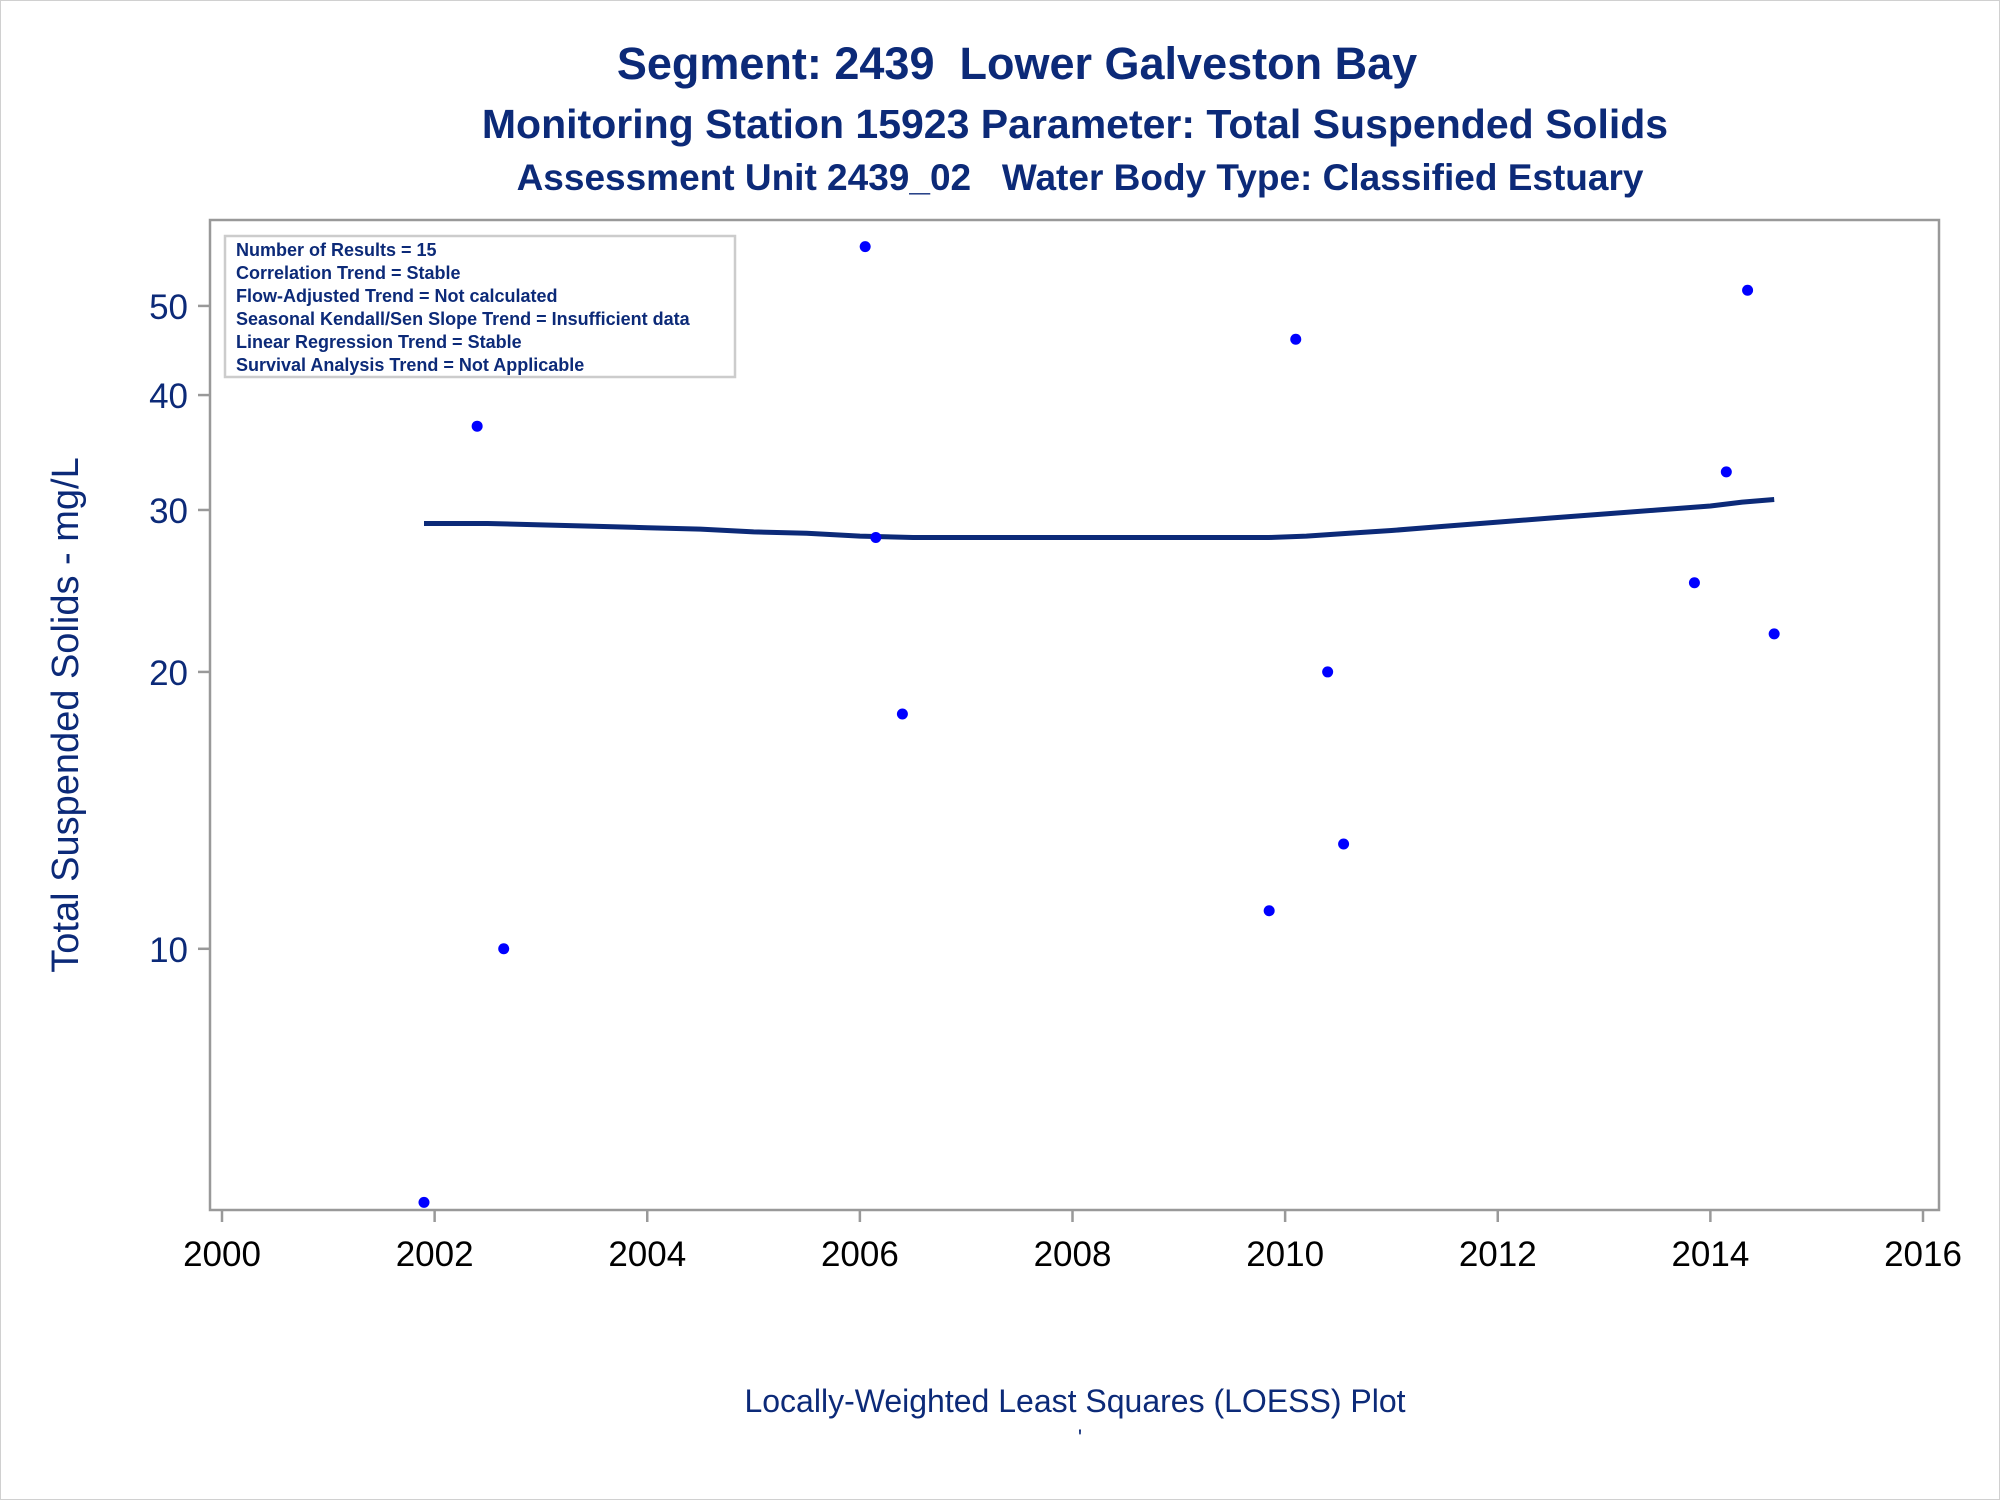  What do you see at coordinates (379, 342) in the screenshot?
I see `stats-line: Linear Regression Trend = Stable` at bounding box center [379, 342].